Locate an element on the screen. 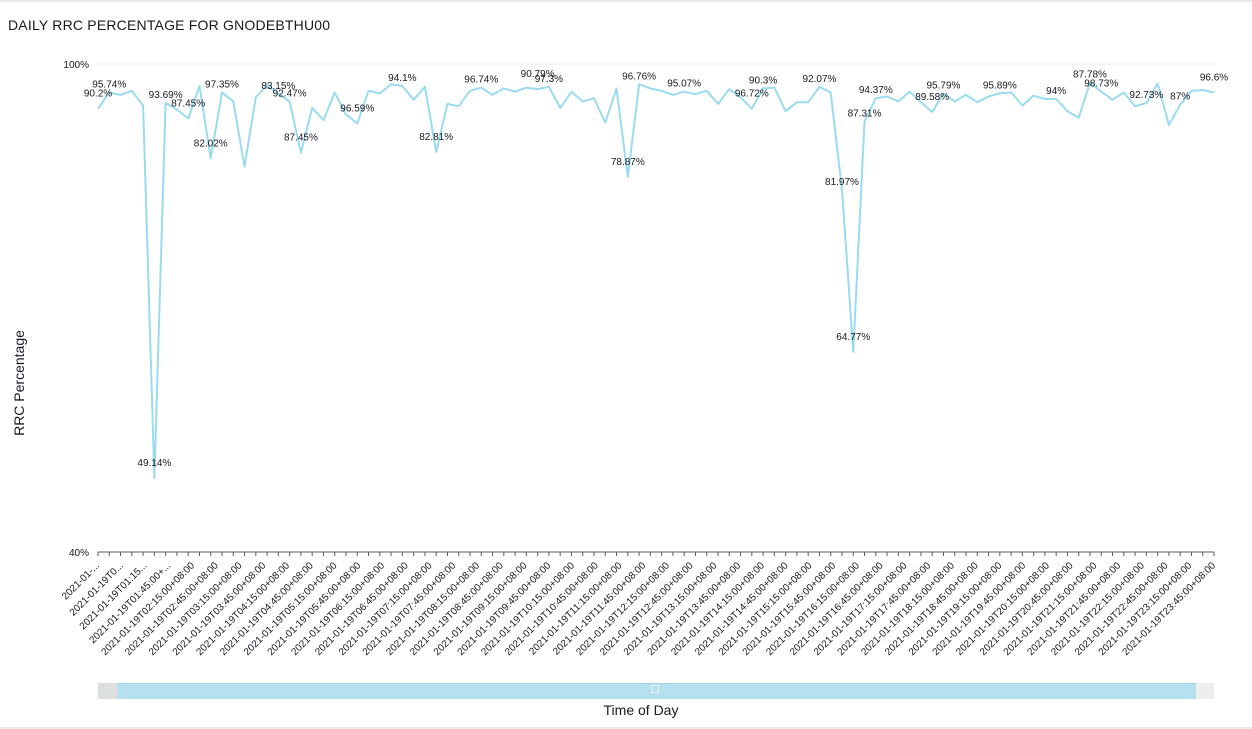 Image resolution: width=1252 pixels, height=729 pixels. data-label: 98.73% is located at coordinates (1101, 84).